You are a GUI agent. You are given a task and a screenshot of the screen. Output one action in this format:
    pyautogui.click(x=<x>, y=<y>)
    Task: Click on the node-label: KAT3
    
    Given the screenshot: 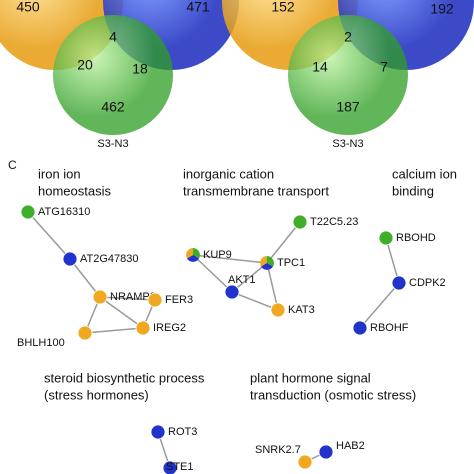 What is the action you would take?
    pyautogui.click(x=301, y=310)
    